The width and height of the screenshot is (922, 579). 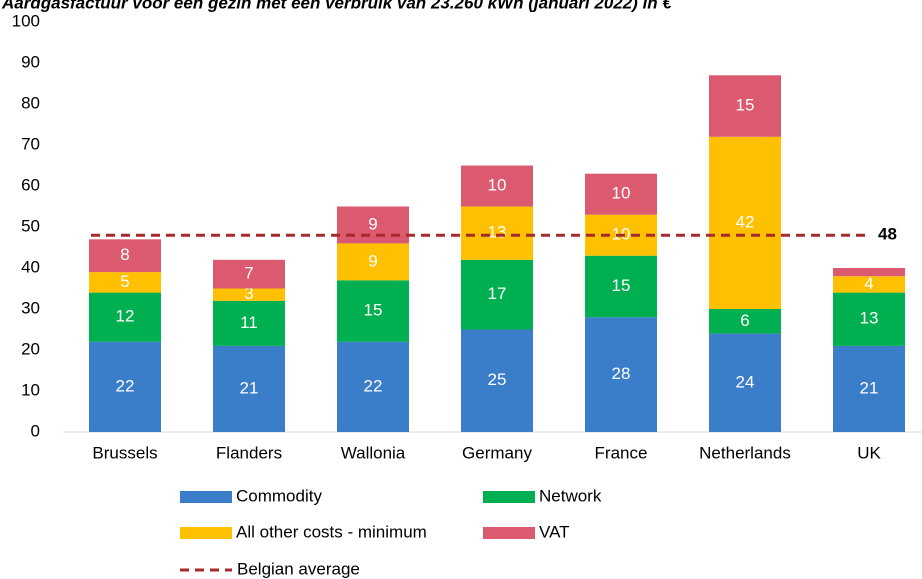 I want to click on data-label: 8, so click(x=124, y=254).